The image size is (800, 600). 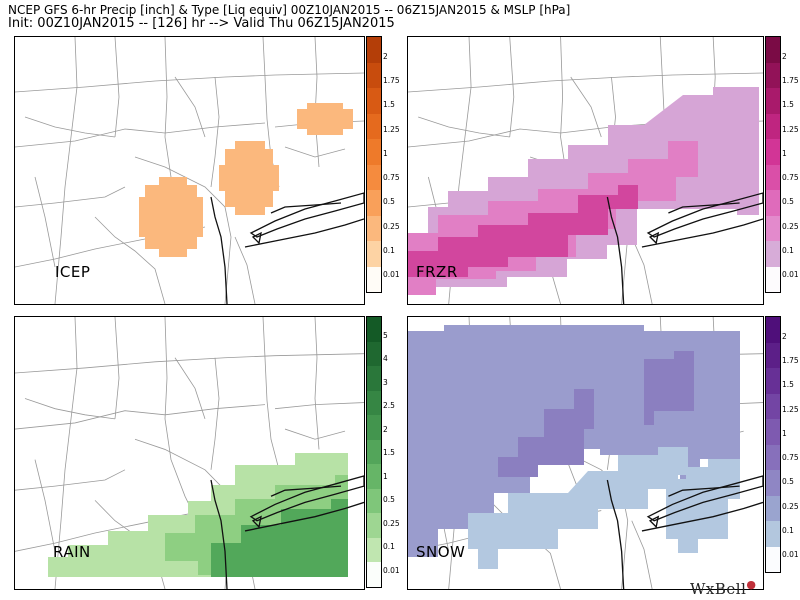 I want to click on rain-label: RAIN, so click(x=72, y=552).